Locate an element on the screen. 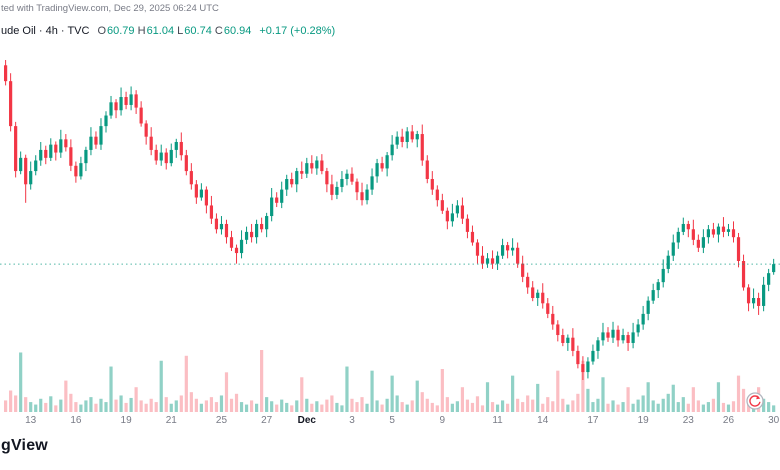 This screenshot has width=780, height=470. x-axis-label: 5 is located at coordinates (392, 420).